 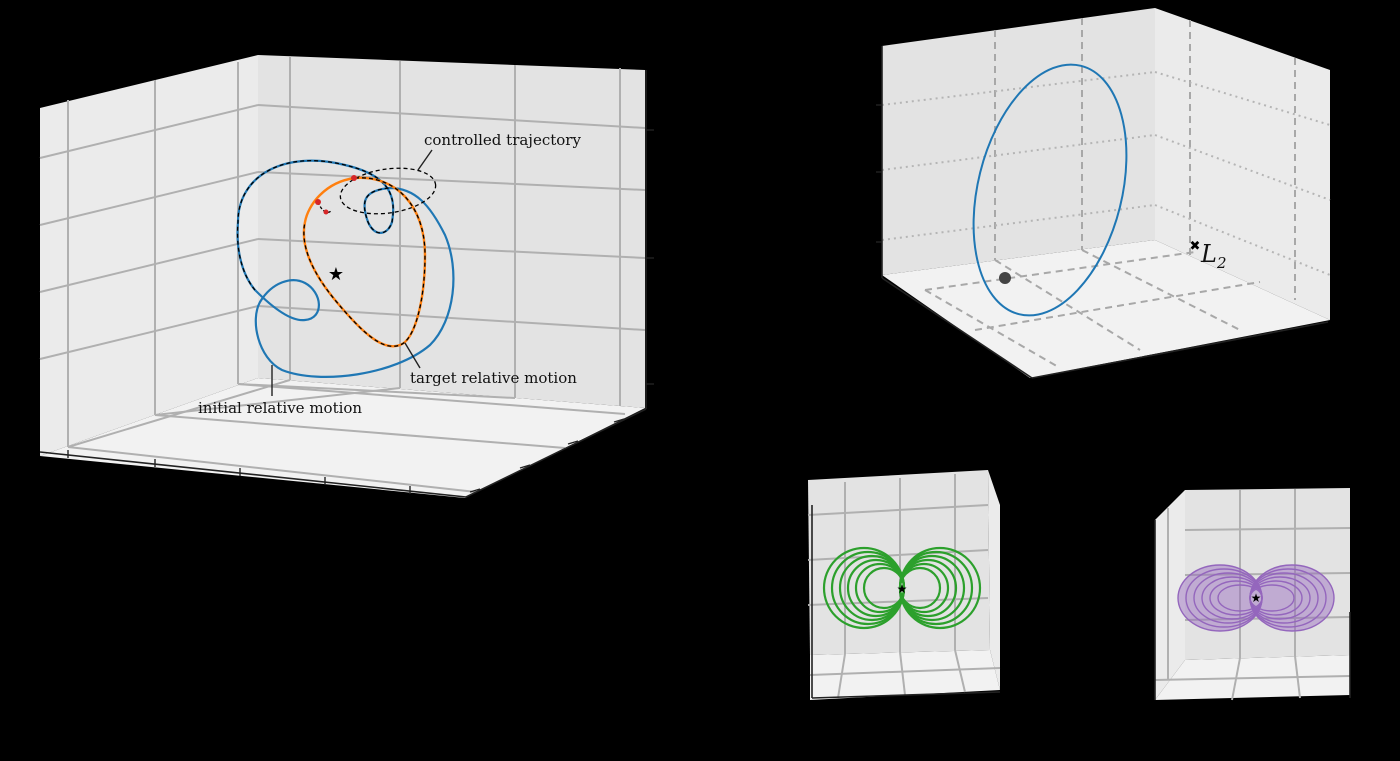 I want to click on controlled-trajectory-overlay, so click(x=364, y=262).